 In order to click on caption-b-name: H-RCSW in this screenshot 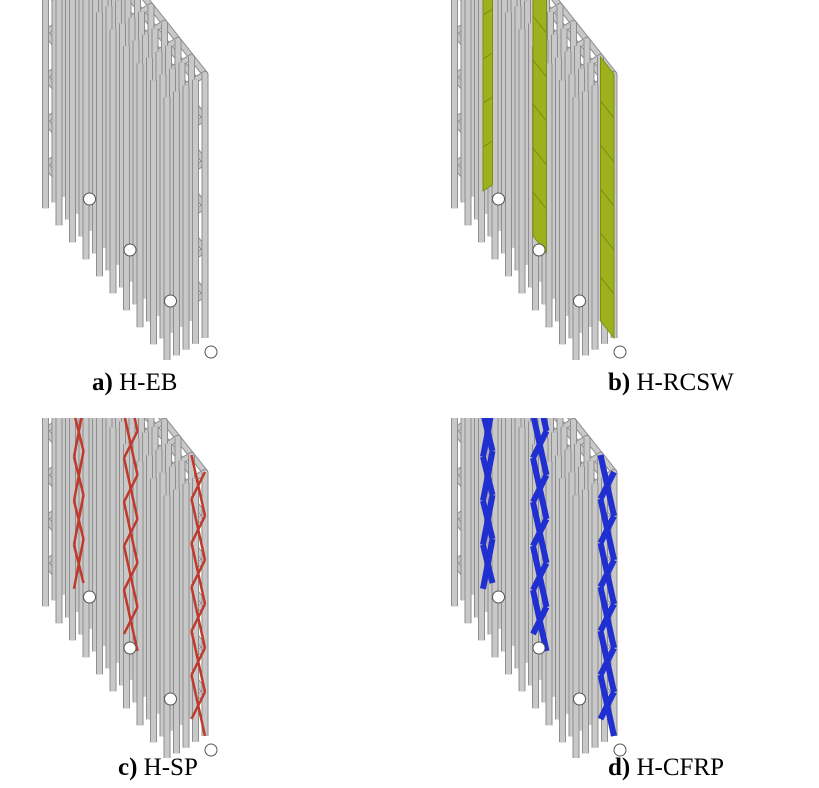, I will do `click(682, 382)`.